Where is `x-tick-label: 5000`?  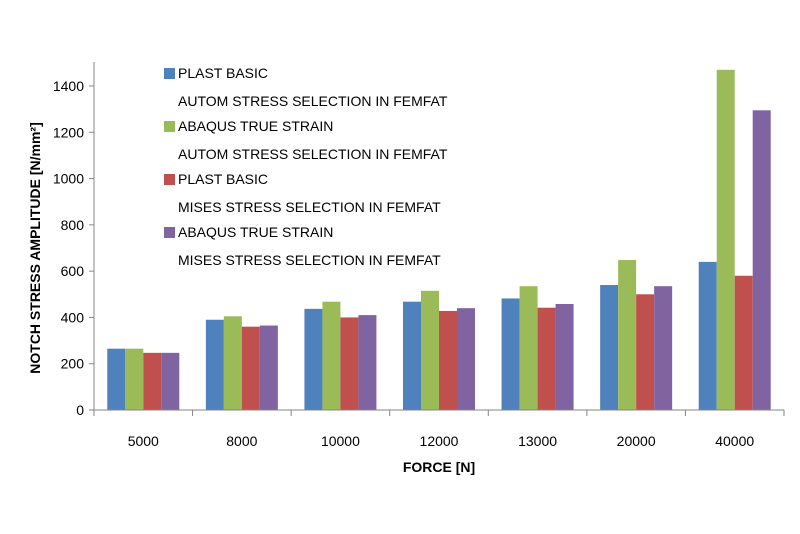
x-tick-label: 5000 is located at coordinates (143, 441).